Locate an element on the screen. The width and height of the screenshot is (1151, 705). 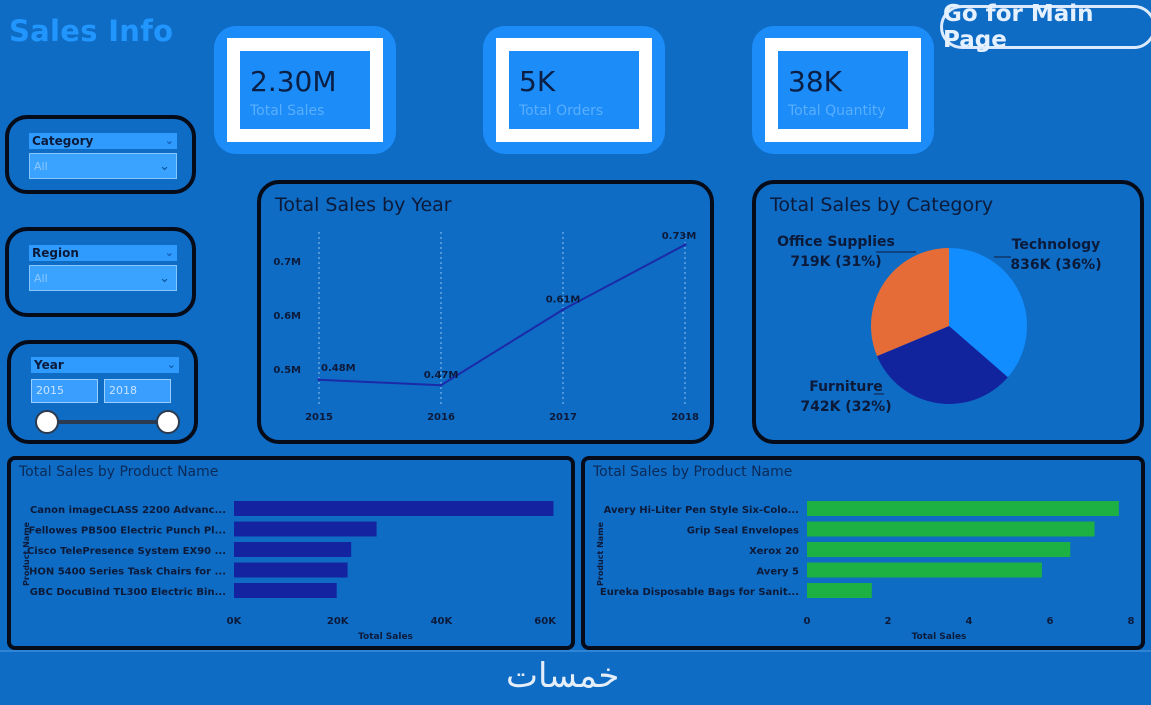
x-tick-label: 40K is located at coordinates (442, 621).